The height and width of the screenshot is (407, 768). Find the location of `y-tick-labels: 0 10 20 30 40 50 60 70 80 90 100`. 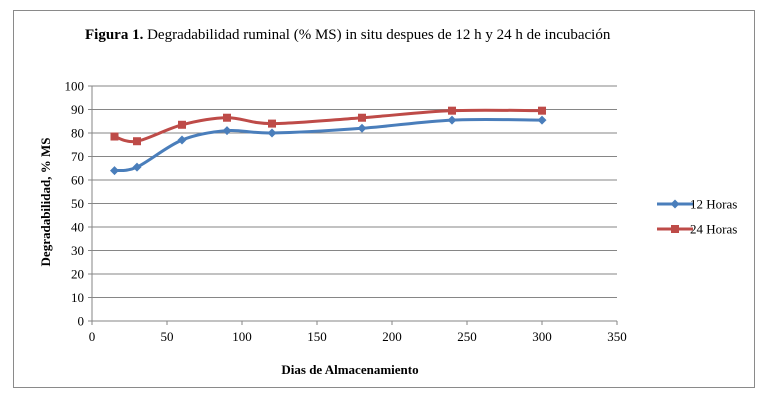

y-tick-labels: 0 10 20 30 40 50 60 70 80 90 100 is located at coordinates (75, 204).